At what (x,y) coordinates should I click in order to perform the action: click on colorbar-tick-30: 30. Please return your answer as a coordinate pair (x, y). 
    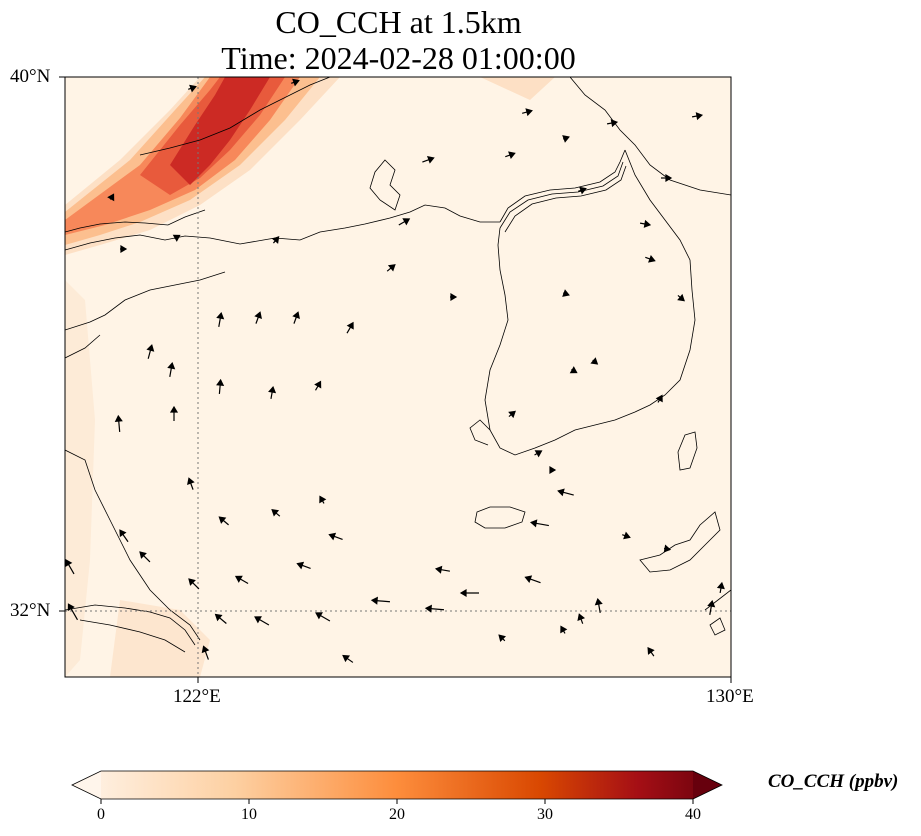
    Looking at the image, I should click on (545, 814).